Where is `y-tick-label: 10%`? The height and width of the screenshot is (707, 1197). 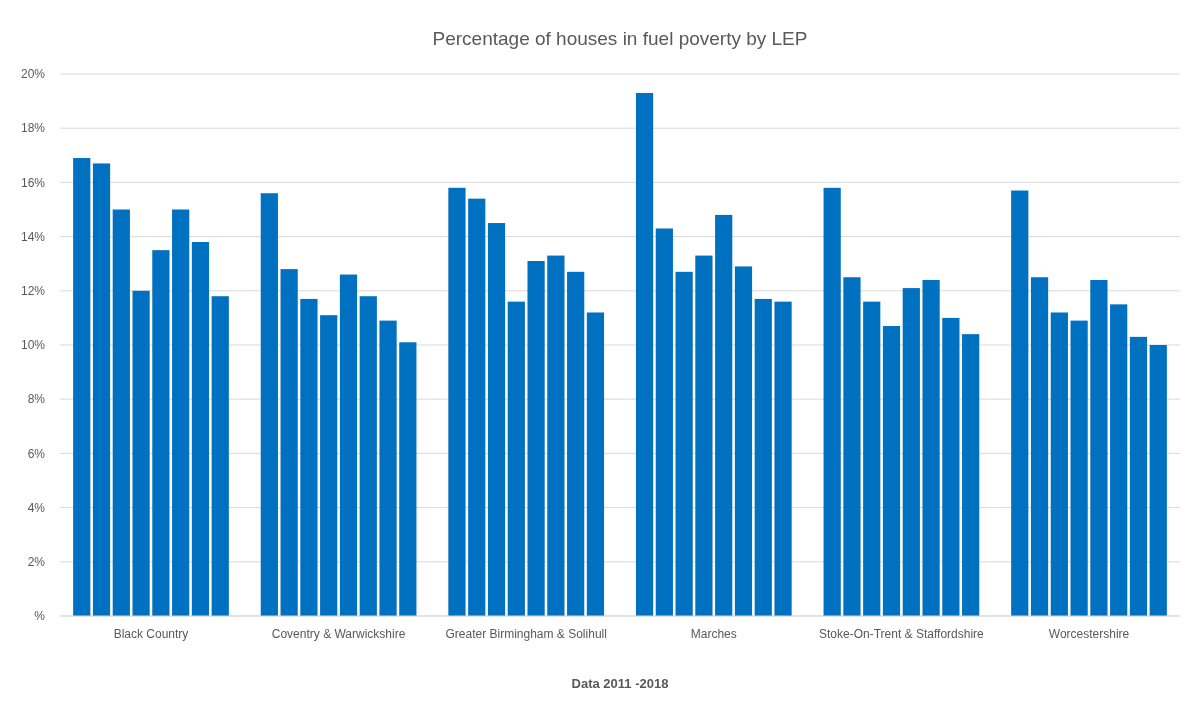 y-tick-label: 10% is located at coordinates (33, 345).